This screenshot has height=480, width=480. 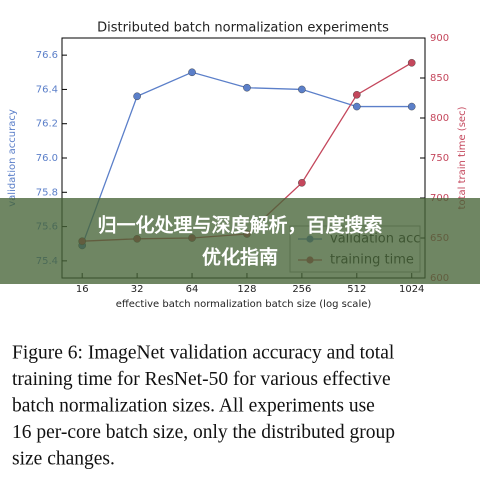 What do you see at coordinates (411, 289) in the screenshot?
I see `x-tick-label: 1024` at bounding box center [411, 289].